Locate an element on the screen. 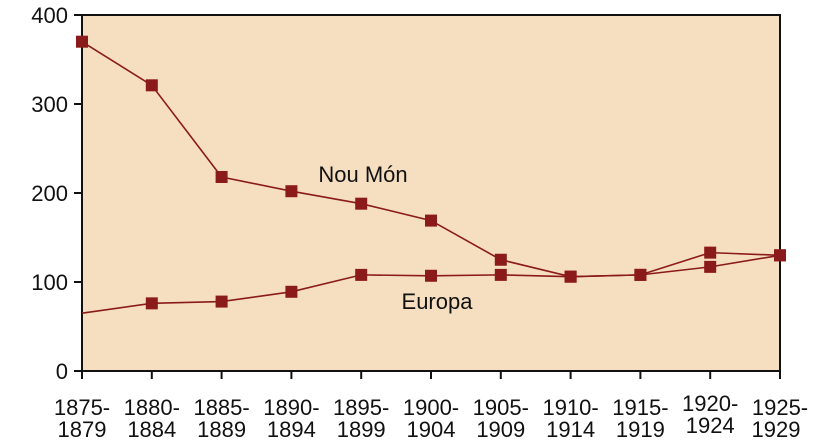 The image size is (821, 441). x-tick-label: 1880-1884 is located at coordinates (152, 418).